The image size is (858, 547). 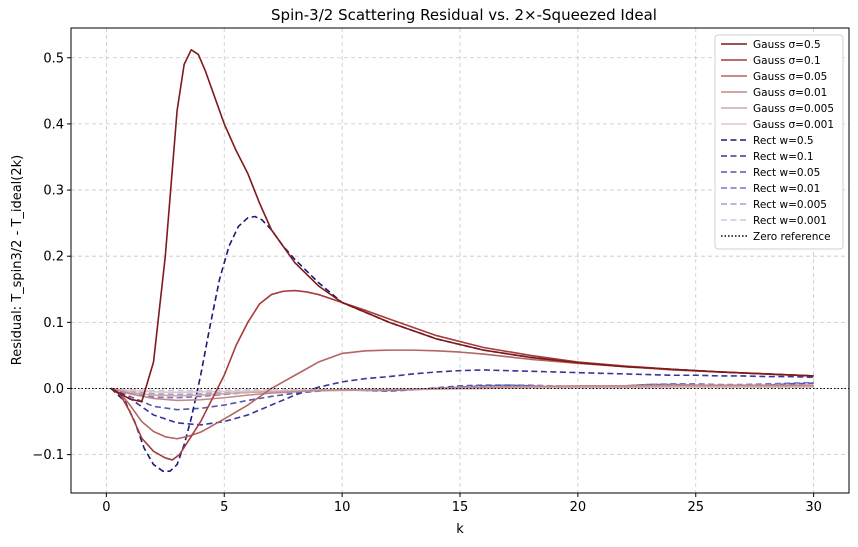 What do you see at coordinates (460, 507) in the screenshot?
I see `x-tick-label: 15` at bounding box center [460, 507].